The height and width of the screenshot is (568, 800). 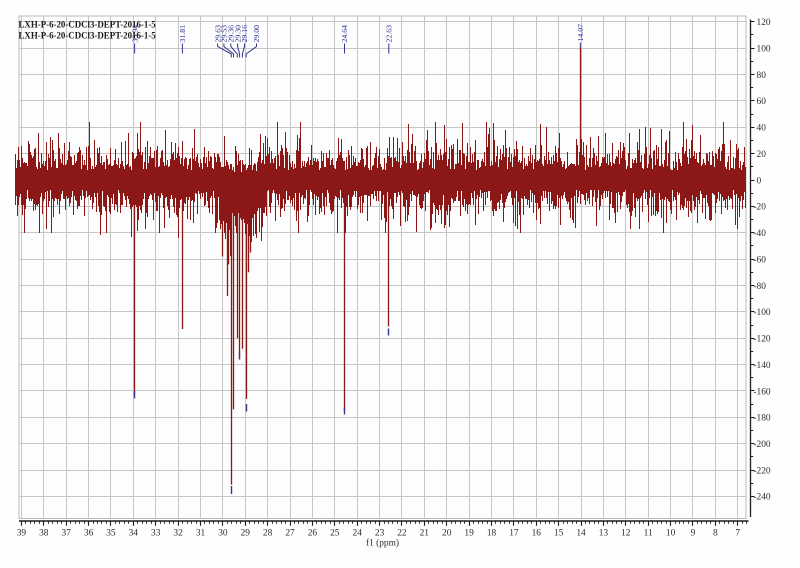 What do you see at coordinates (67, 534) in the screenshot?
I see `svg-text: 37` at bounding box center [67, 534].